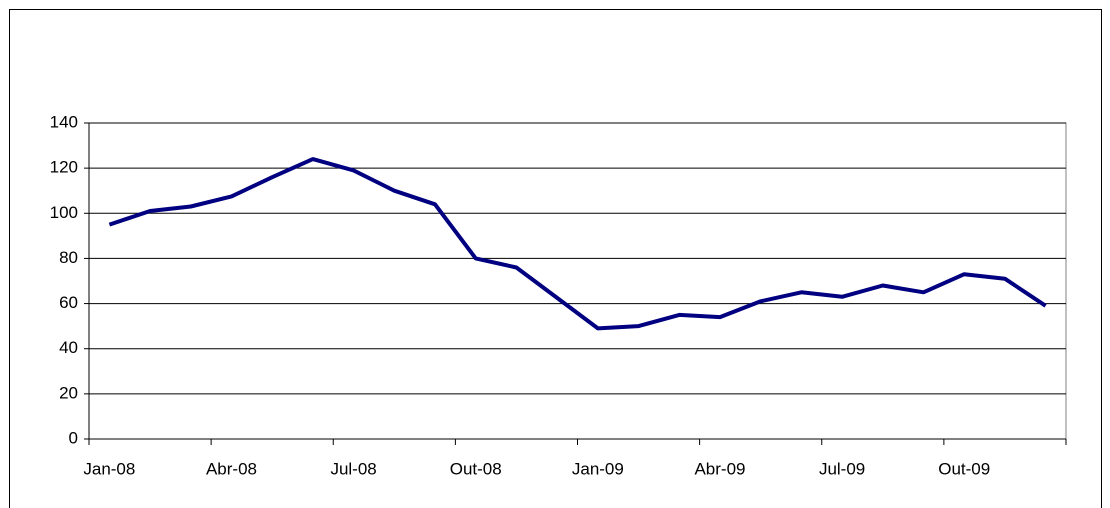  What do you see at coordinates (353, 468) in the screenshot?
I see `x-tick-label: Jul-08` at bounding box center [353, 468].